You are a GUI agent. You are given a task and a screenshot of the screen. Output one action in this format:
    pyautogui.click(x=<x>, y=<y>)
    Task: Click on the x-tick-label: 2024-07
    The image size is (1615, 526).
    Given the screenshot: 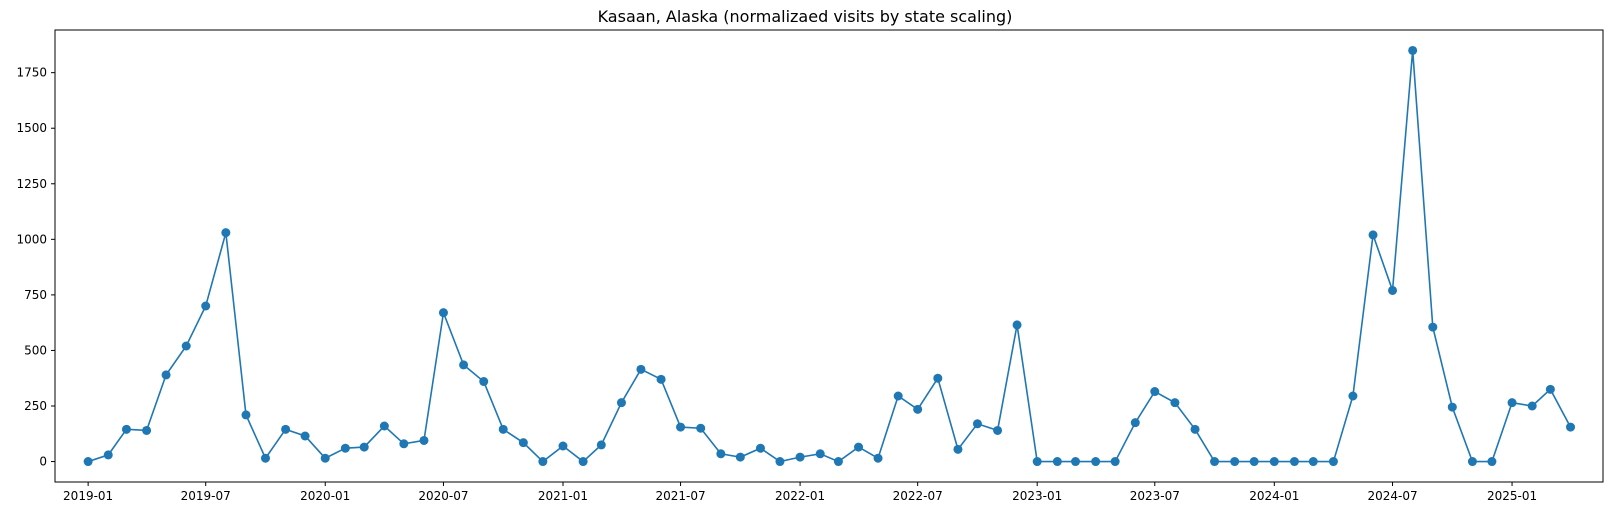 What is the action you would take?
    pyautogui.click(x=1392, y=496)
    